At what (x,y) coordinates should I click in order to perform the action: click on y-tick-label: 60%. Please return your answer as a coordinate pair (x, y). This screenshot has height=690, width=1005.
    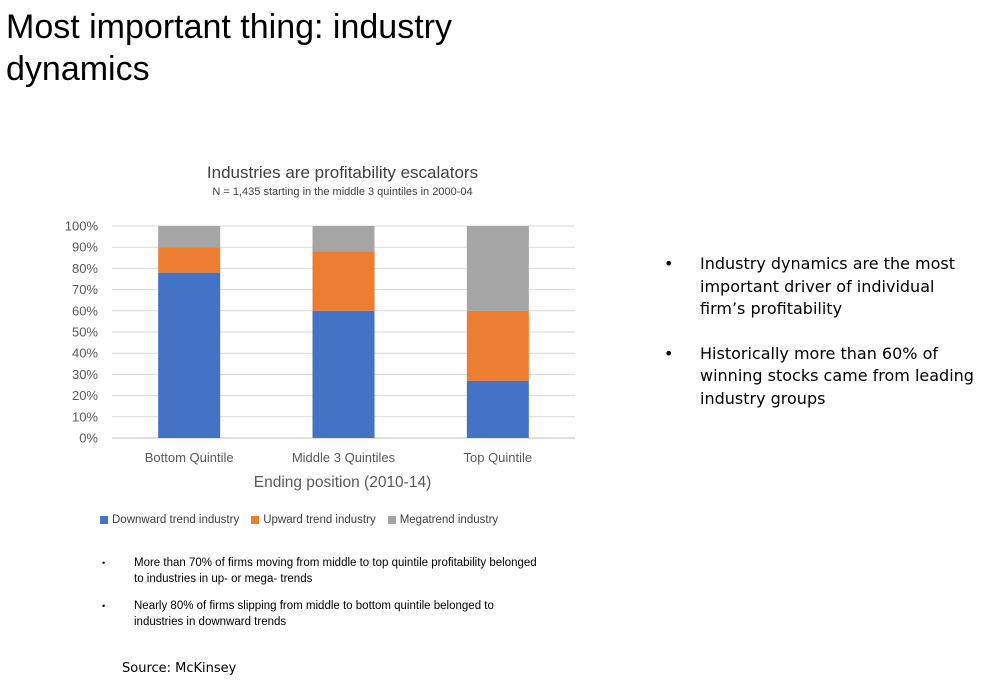
    Looking at the image, I should click on (85, 310).